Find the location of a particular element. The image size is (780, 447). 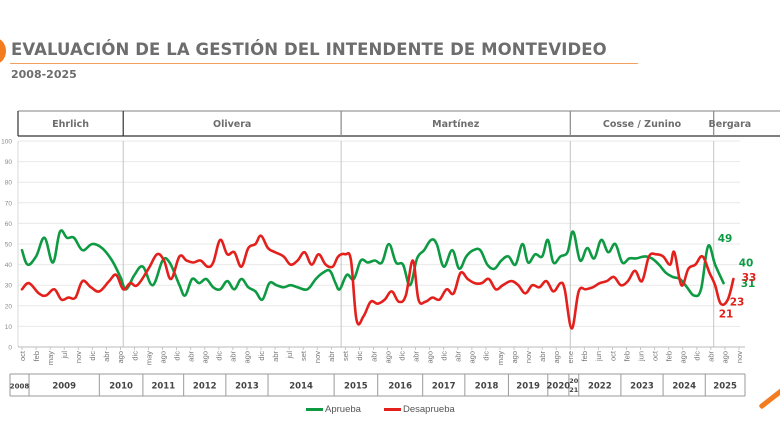

year-label: 2012 is located at coordinates (205, 387).